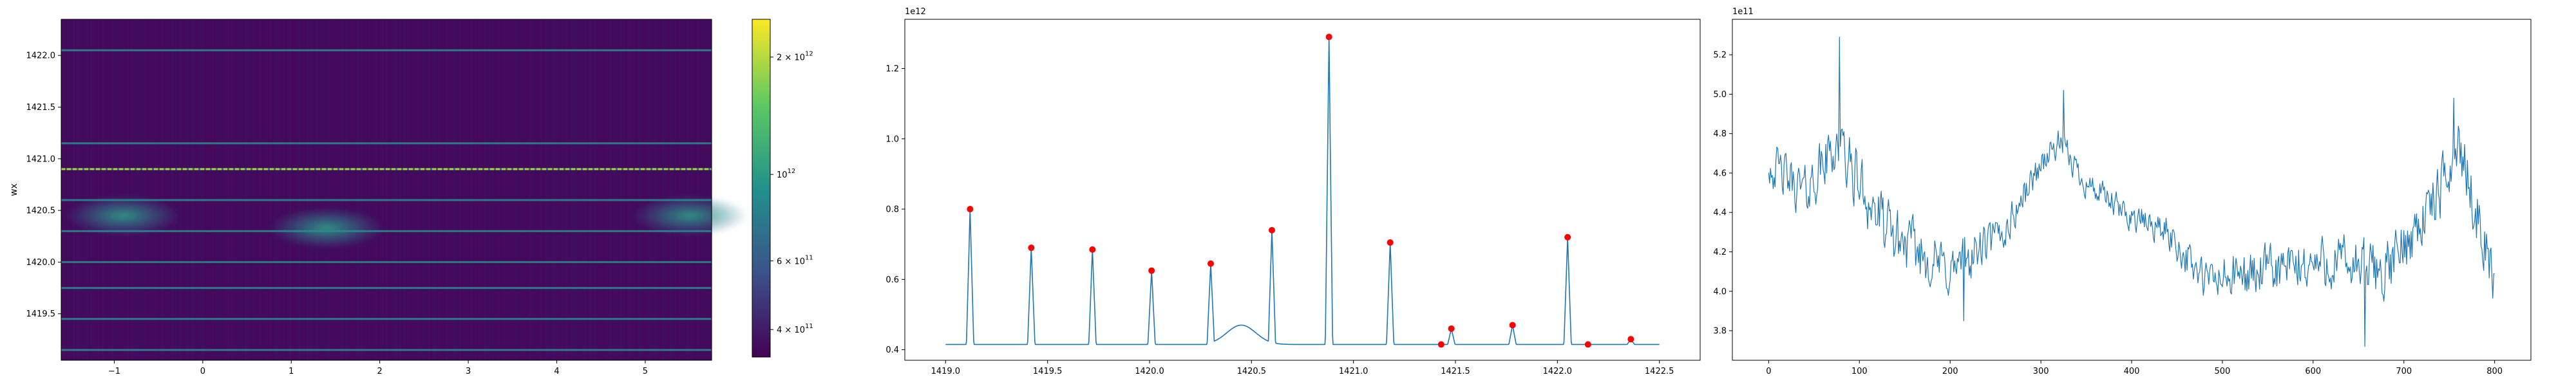 The image size is (2576, 386). I want to click on noise-xtick-label: 700, so click(2404, 371).